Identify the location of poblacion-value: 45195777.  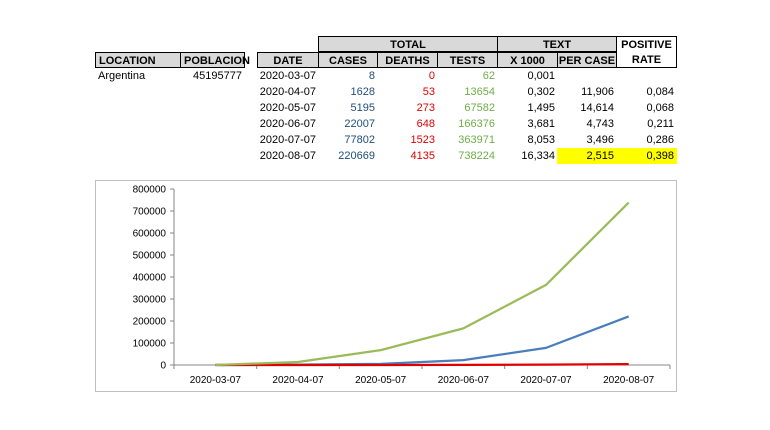
(217, 76).